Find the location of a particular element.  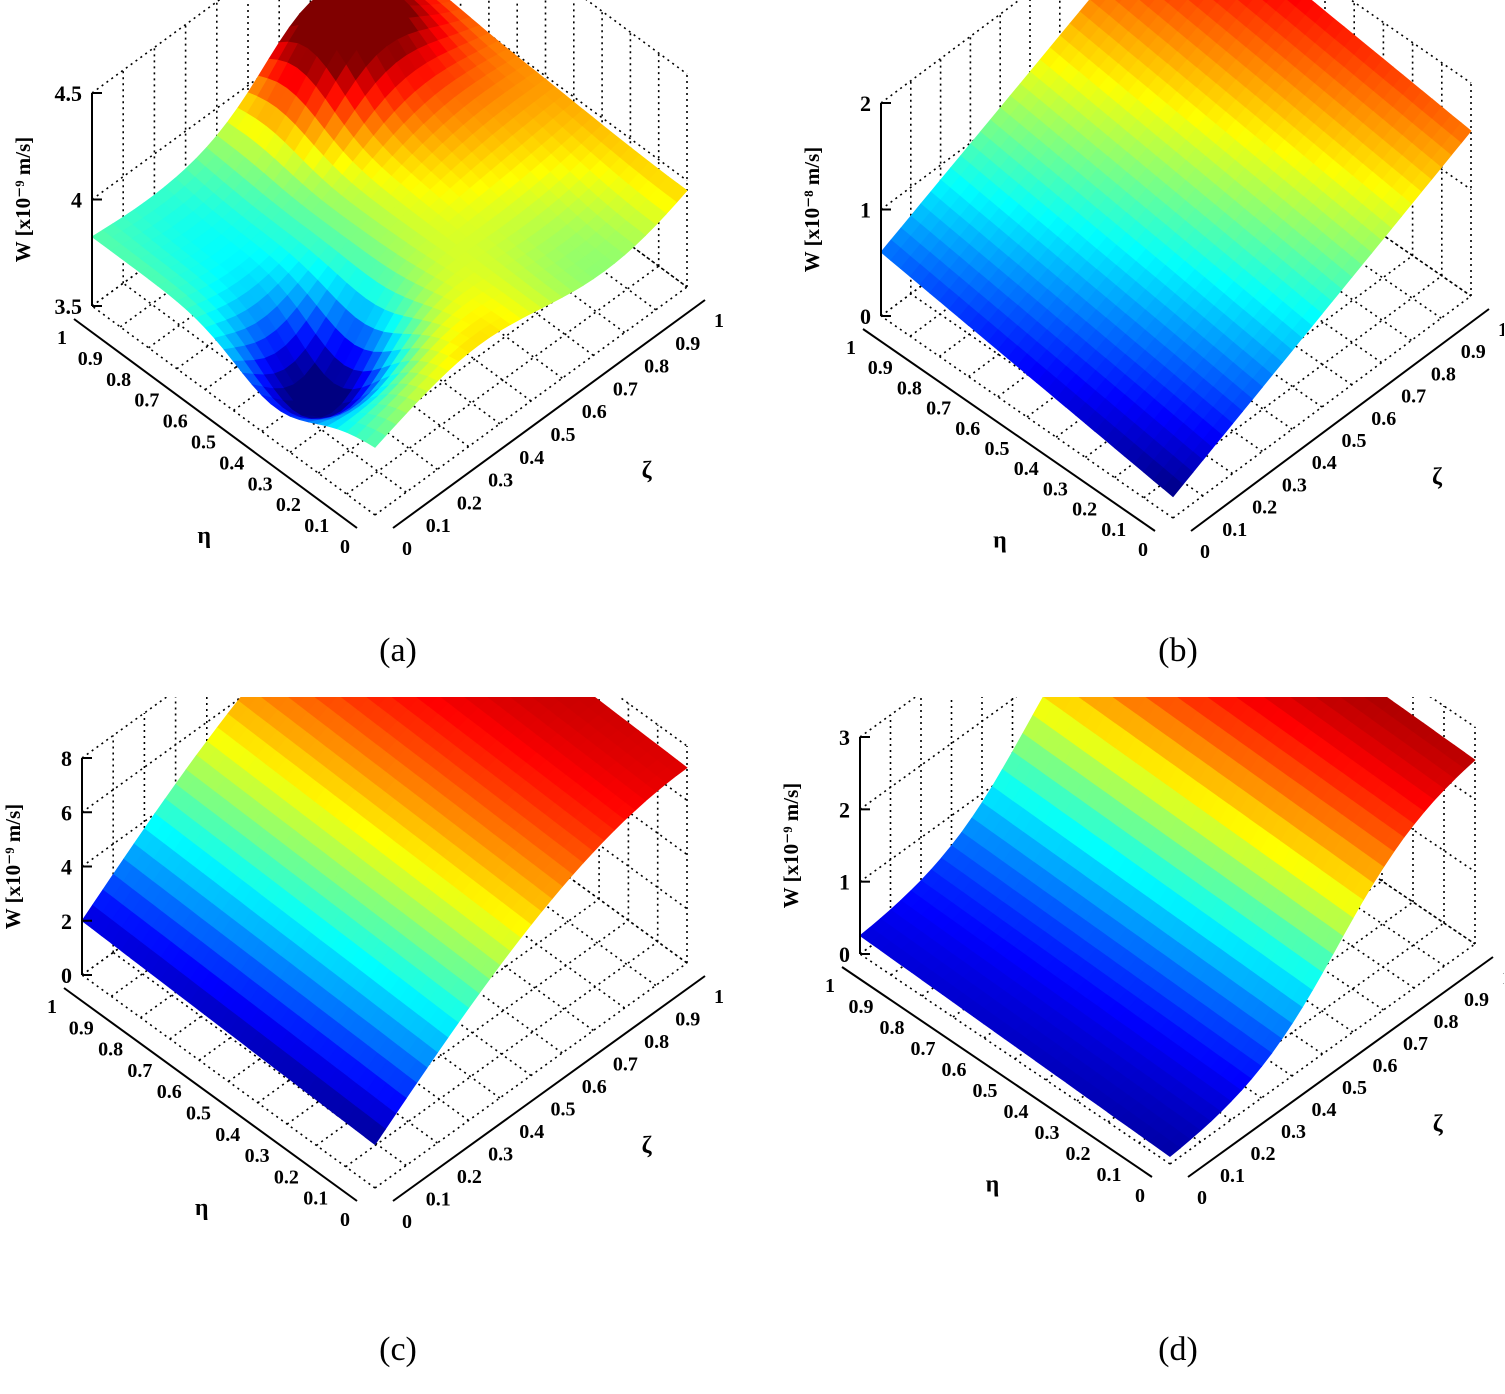

z-tick-label: 4 is located at coordinates (66, 867).